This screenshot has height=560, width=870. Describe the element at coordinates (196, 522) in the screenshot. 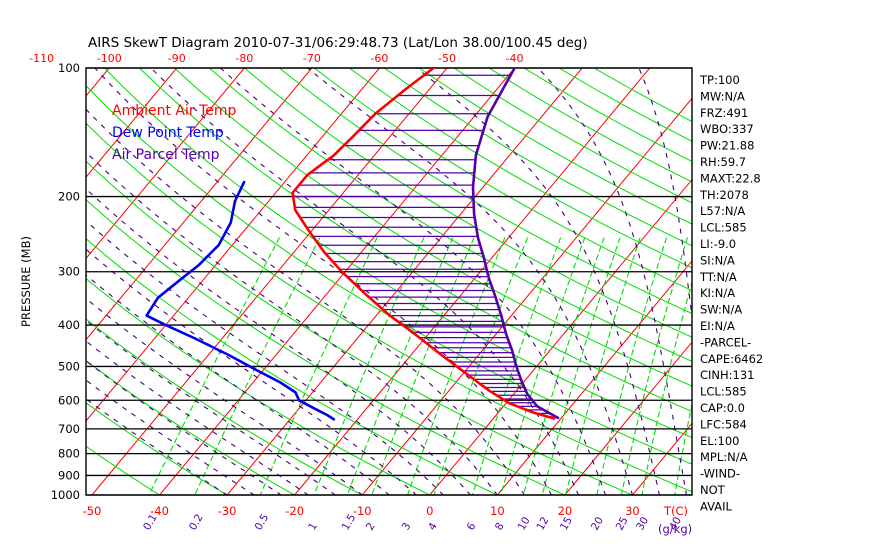

I see `mixing-ratio-tick-label: 0.2` at that location.